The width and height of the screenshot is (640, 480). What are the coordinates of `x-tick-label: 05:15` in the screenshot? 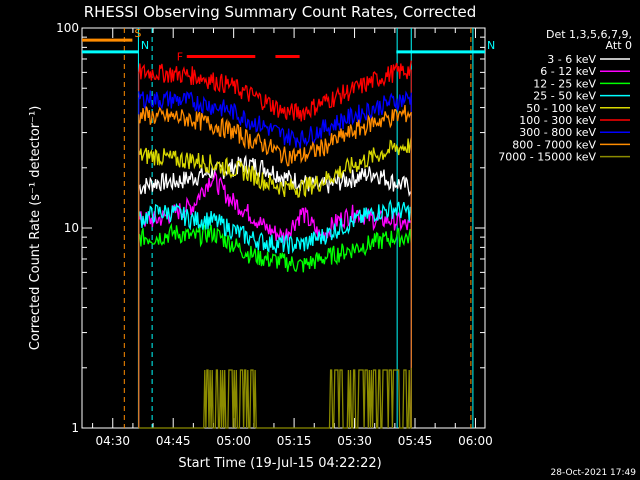 It's located at (294, 441).